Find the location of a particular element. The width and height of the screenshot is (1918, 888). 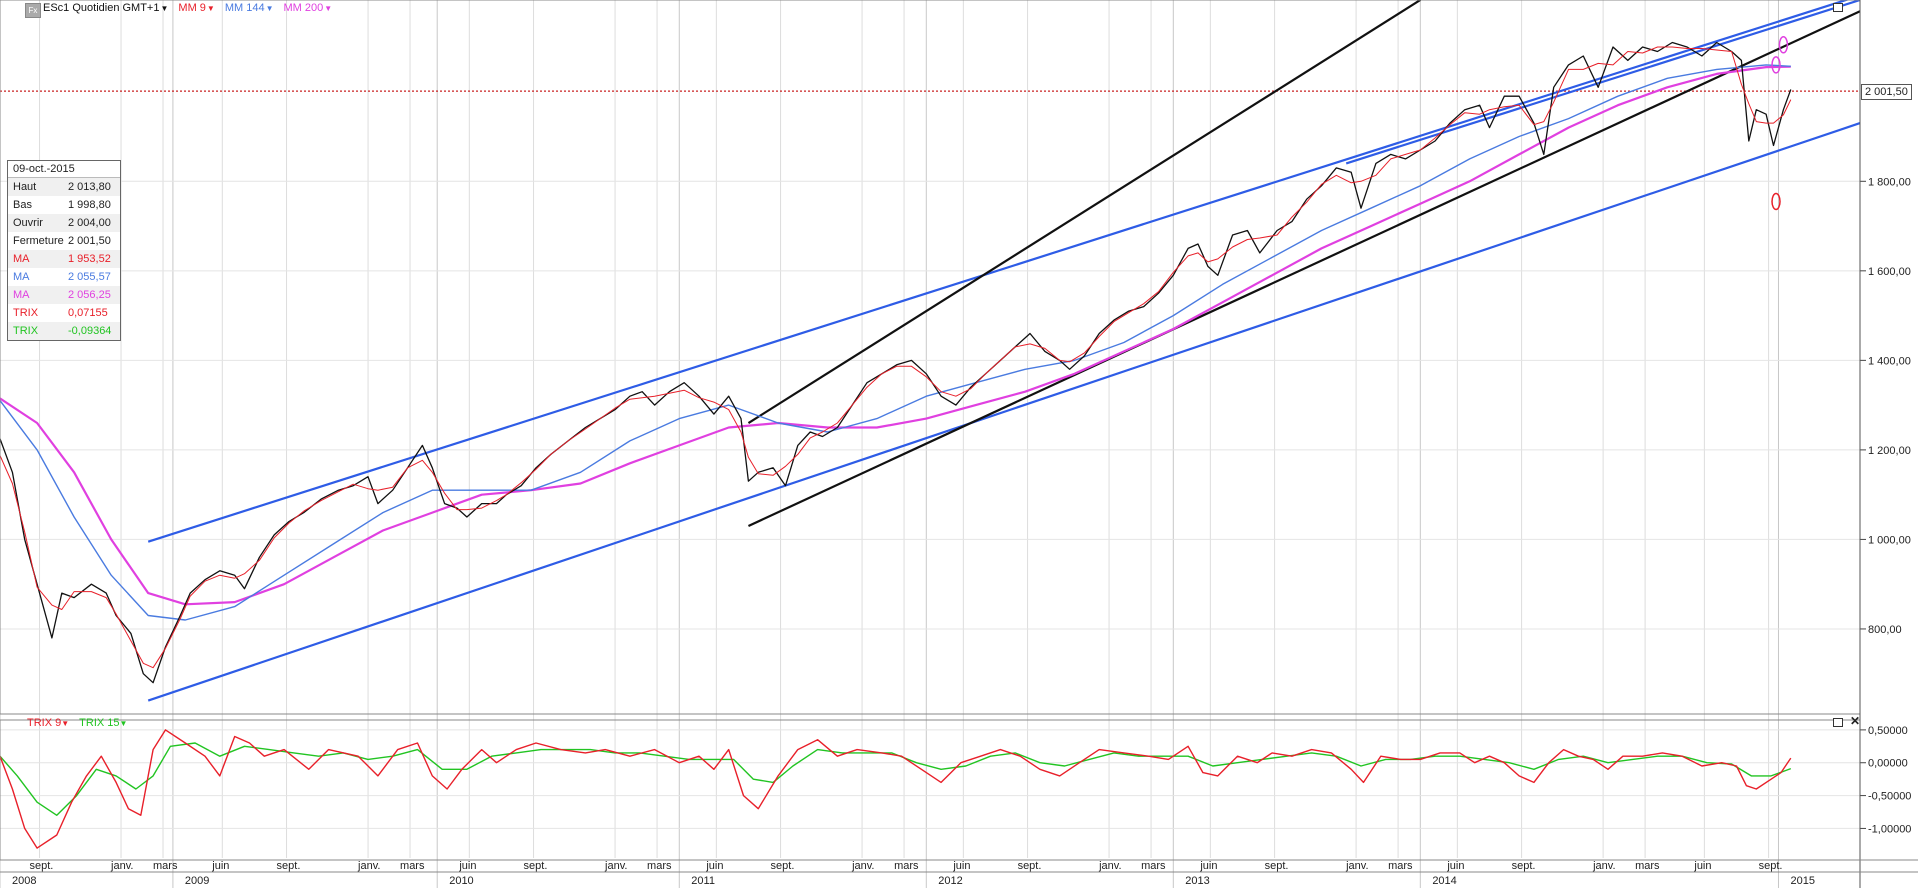

info-row-label: Haut is located at coordinates (25, 187).